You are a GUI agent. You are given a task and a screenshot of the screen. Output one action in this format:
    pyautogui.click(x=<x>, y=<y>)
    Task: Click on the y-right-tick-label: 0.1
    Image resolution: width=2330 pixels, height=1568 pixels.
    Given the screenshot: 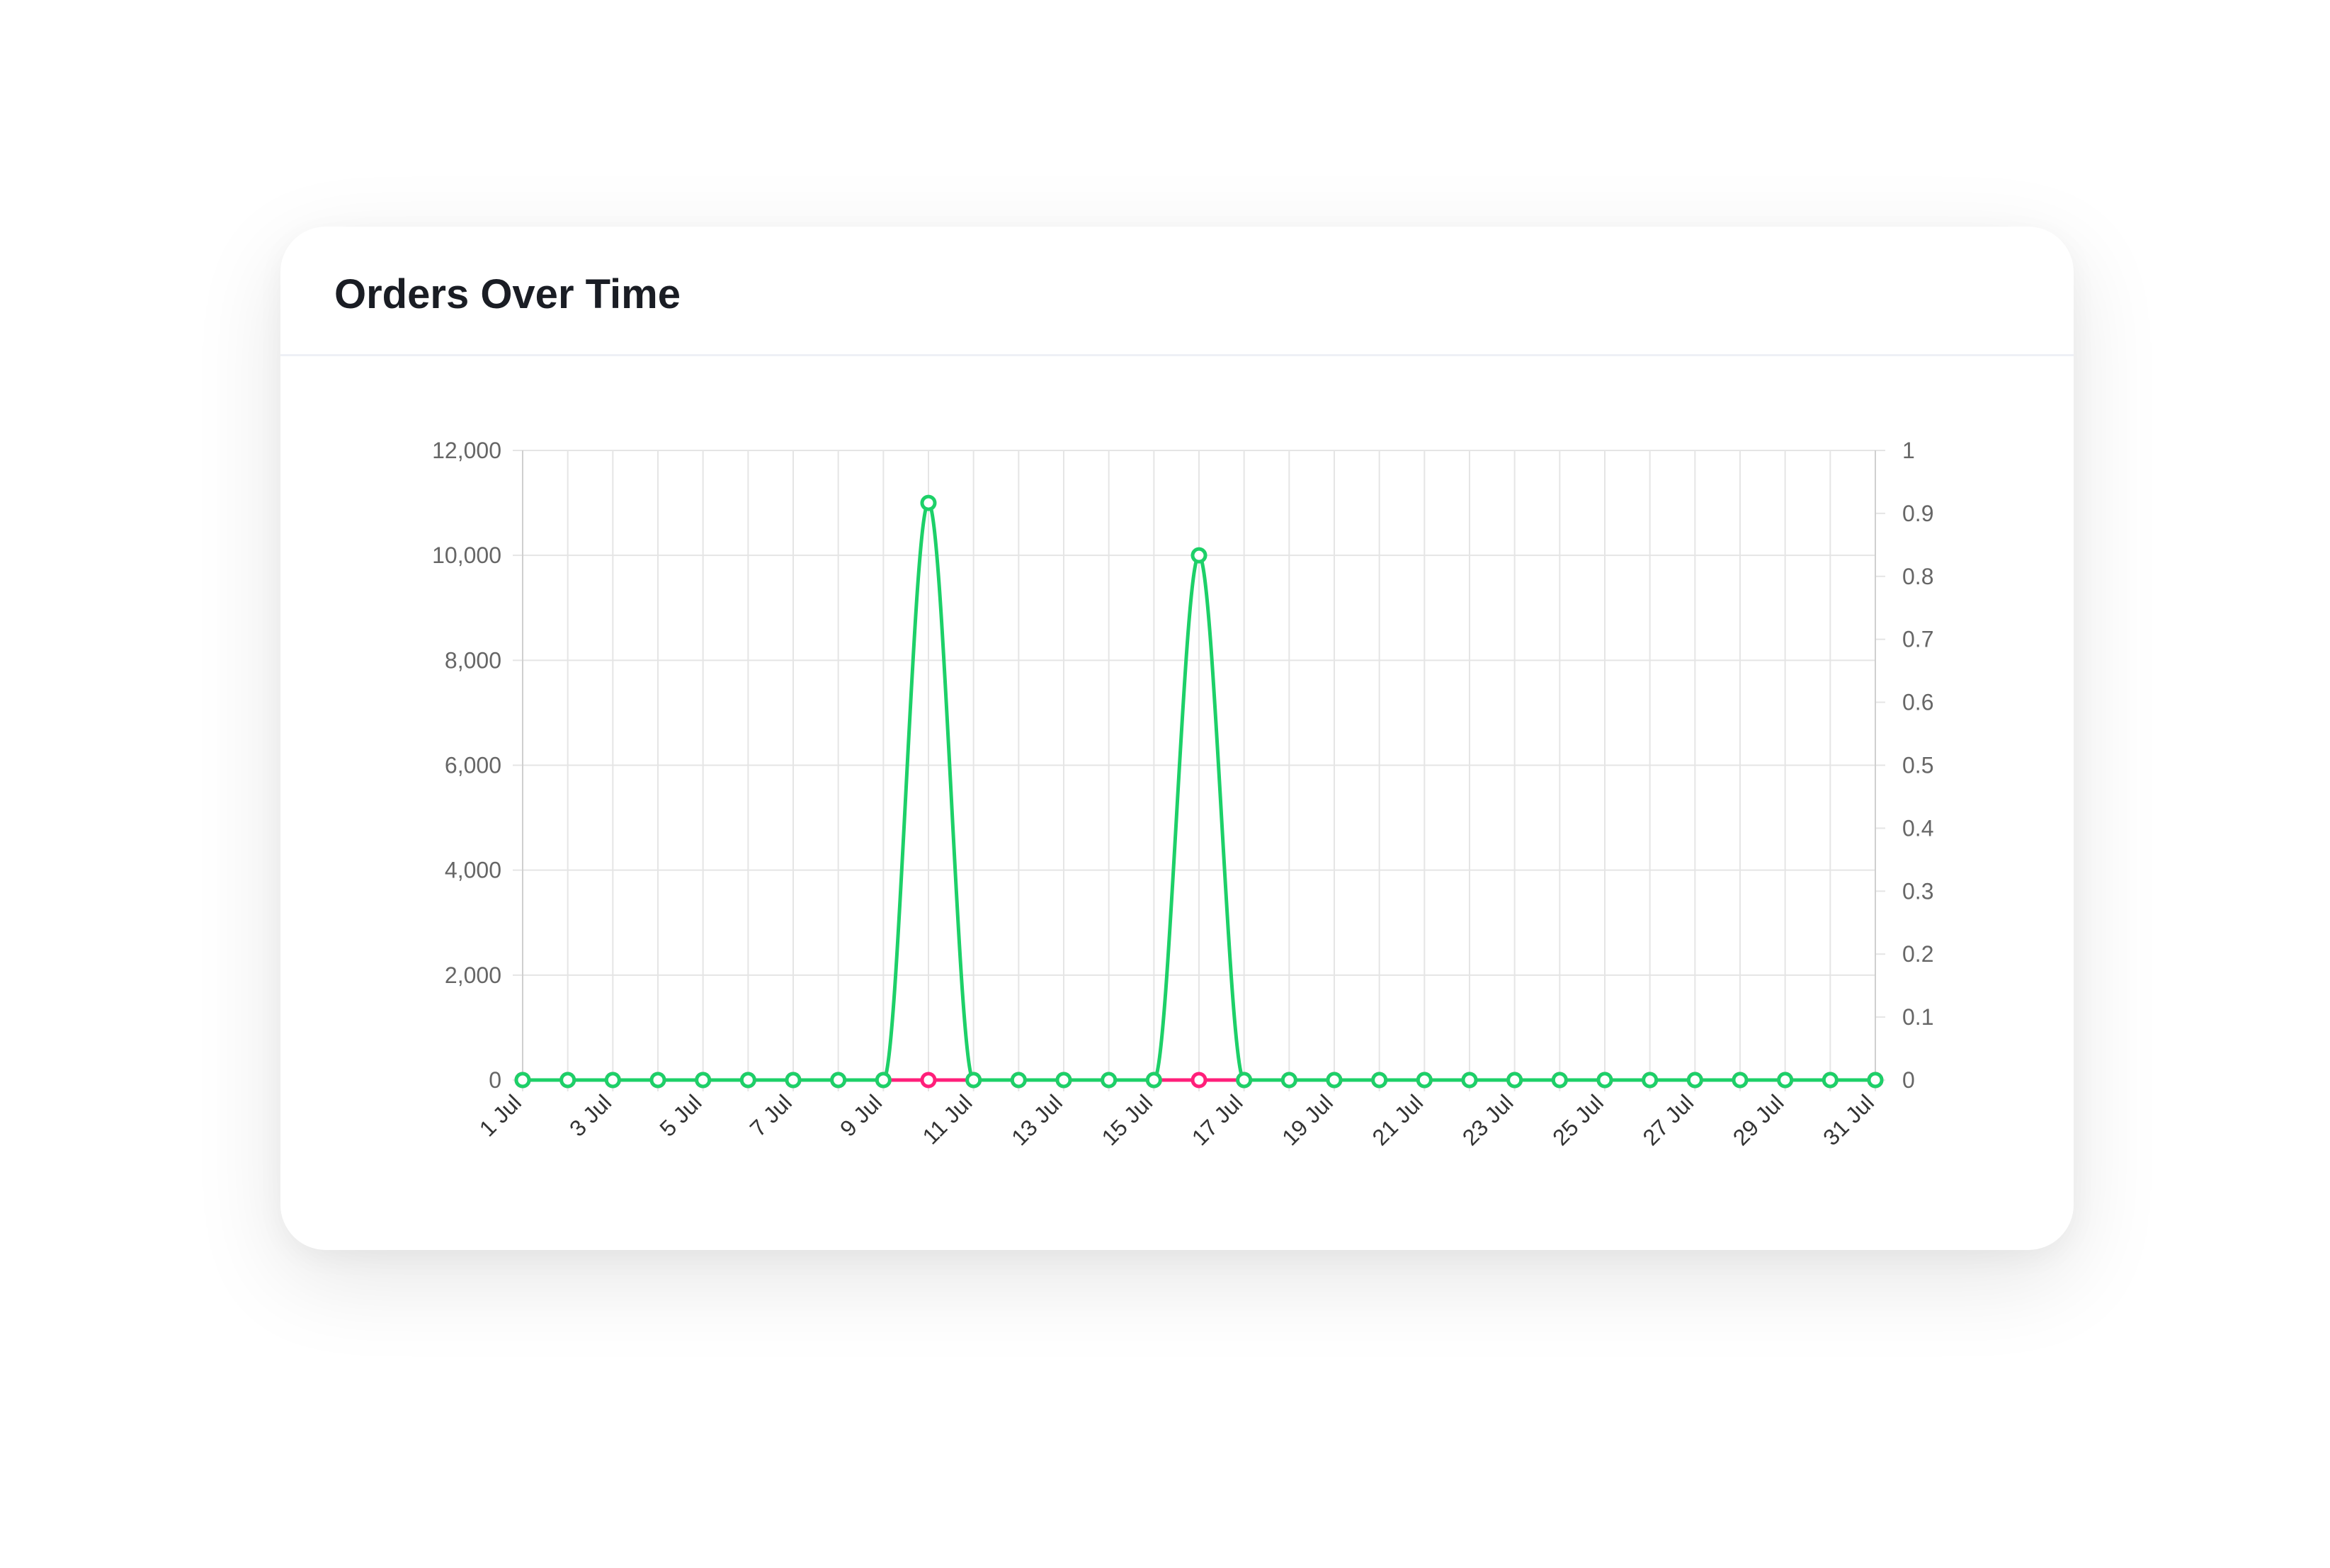 What is the action you would take?
    pyautogui.click(x=1917, y=1017)
    